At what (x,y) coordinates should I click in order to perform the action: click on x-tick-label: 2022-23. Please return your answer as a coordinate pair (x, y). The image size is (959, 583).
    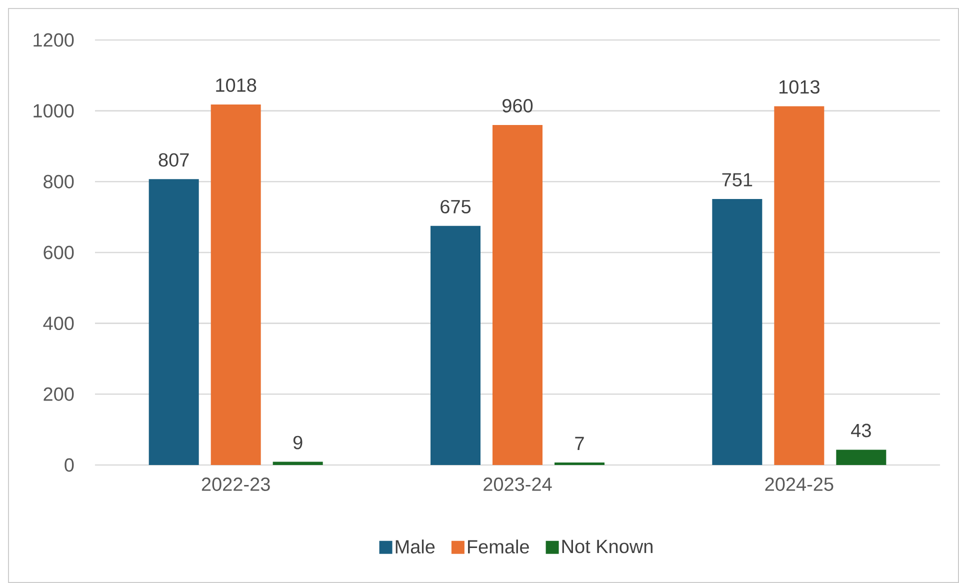
    Looking at the image, I should click on (236, 484).